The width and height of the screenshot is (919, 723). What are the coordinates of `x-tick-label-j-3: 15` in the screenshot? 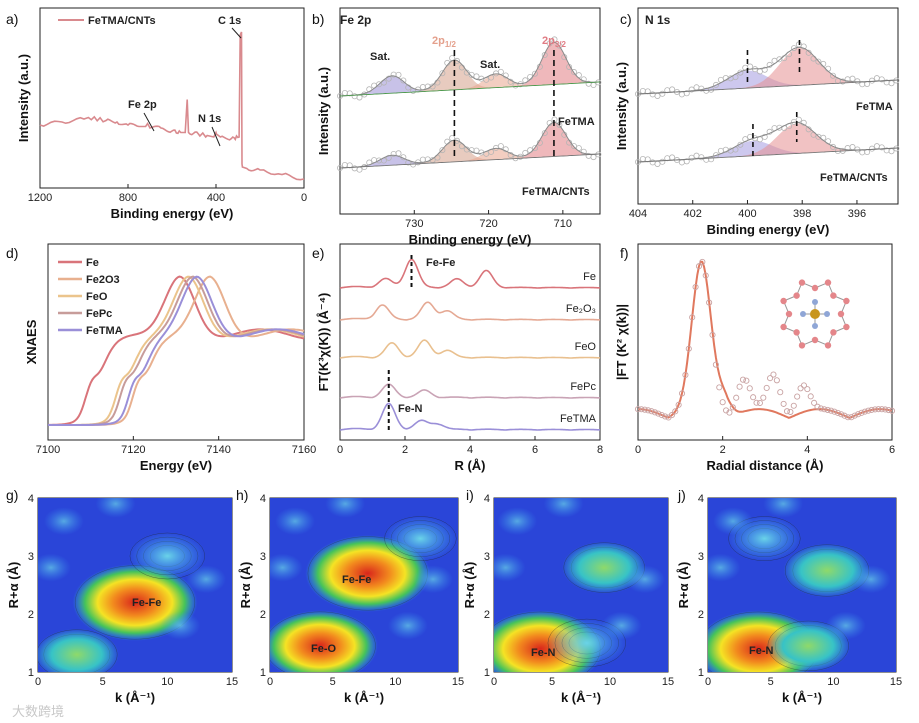 It's located at (896, 682).